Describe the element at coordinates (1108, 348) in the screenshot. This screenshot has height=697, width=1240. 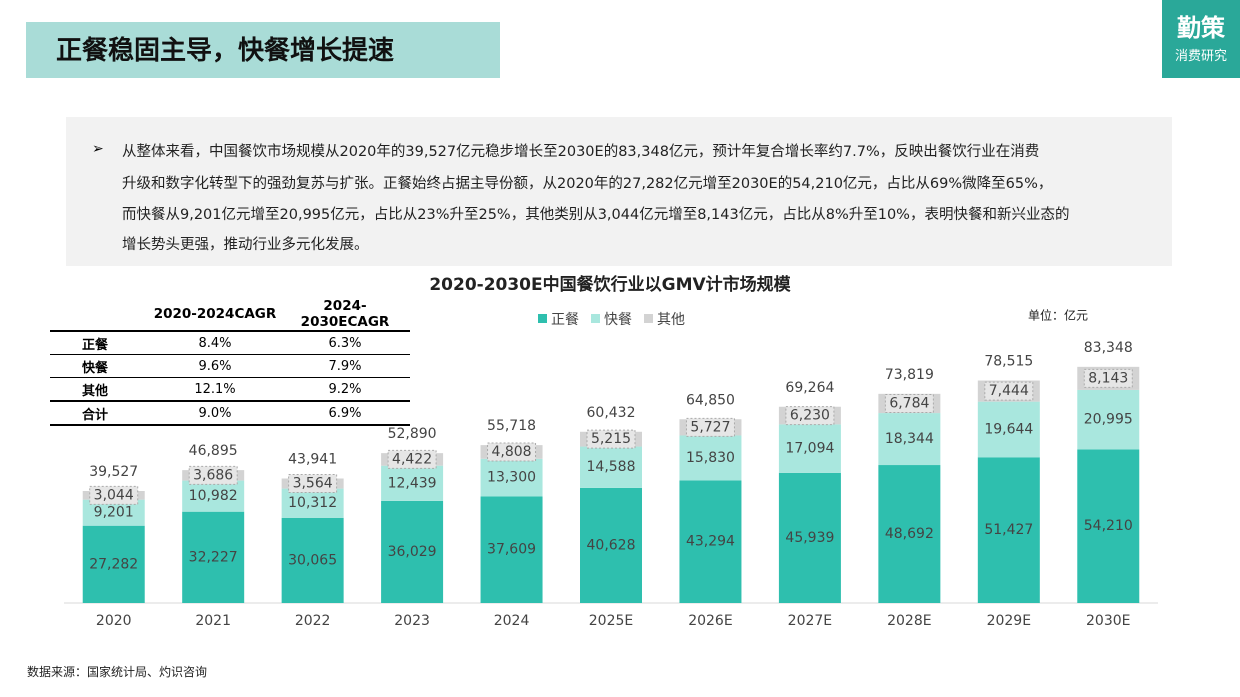
I see `total-label: 83,348` at that location.